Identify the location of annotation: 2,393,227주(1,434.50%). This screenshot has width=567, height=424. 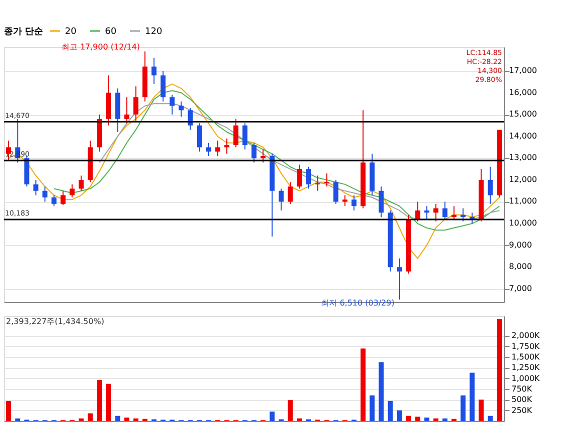
(55, 321).